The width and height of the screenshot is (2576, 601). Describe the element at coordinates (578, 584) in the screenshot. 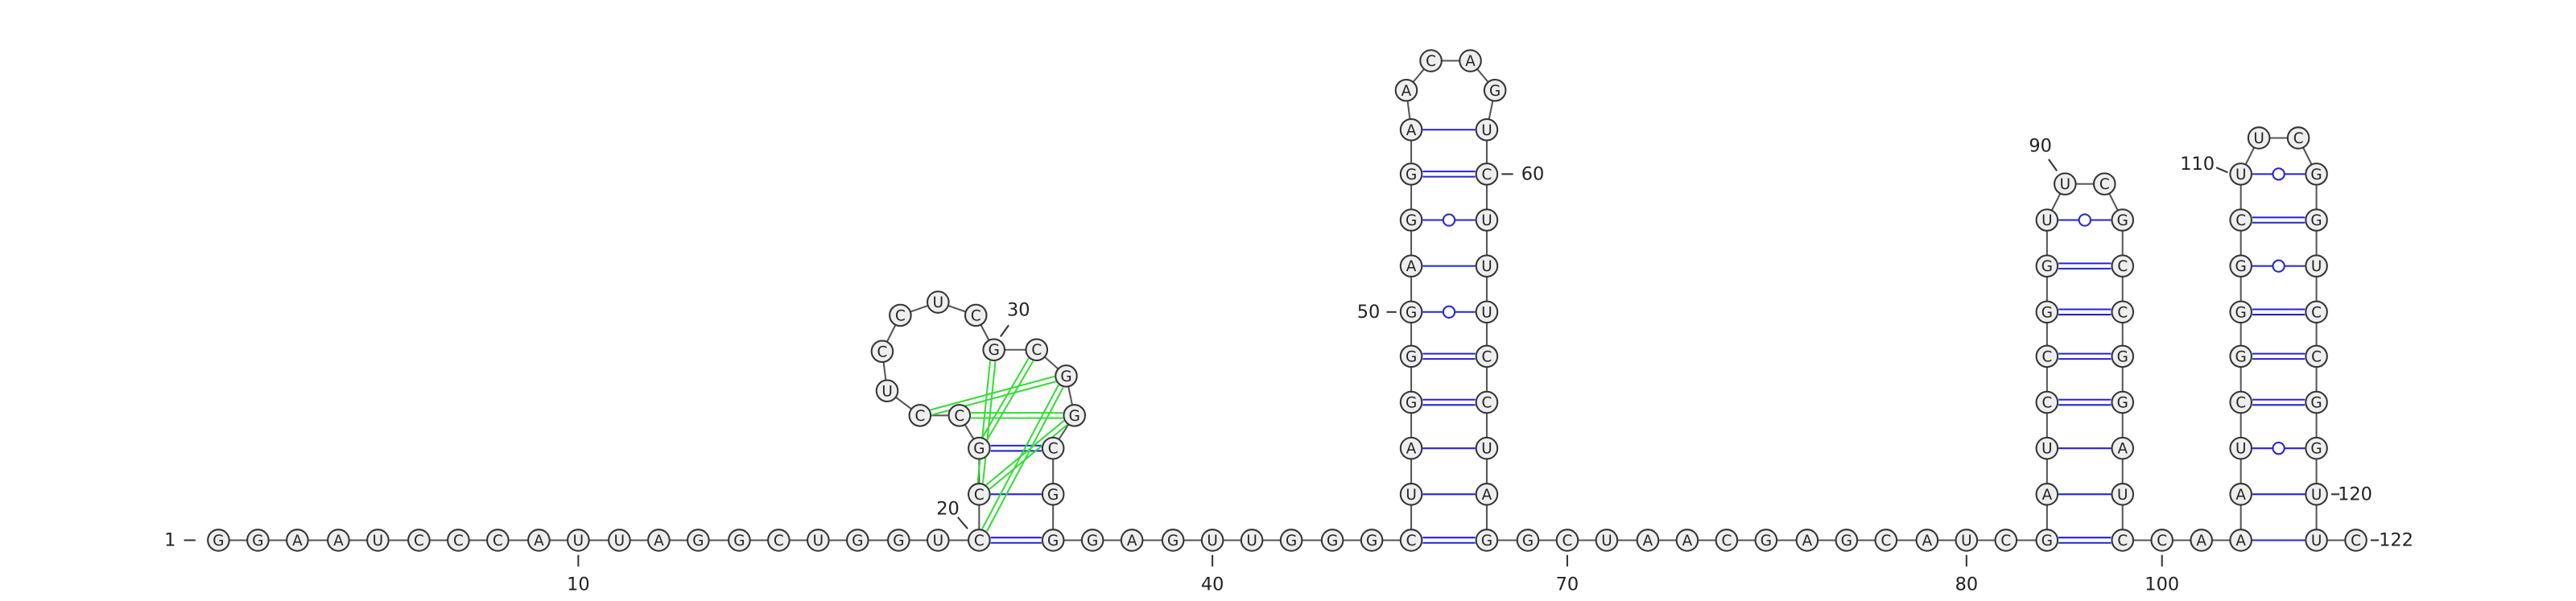

I see `position-label: 10` at that location.